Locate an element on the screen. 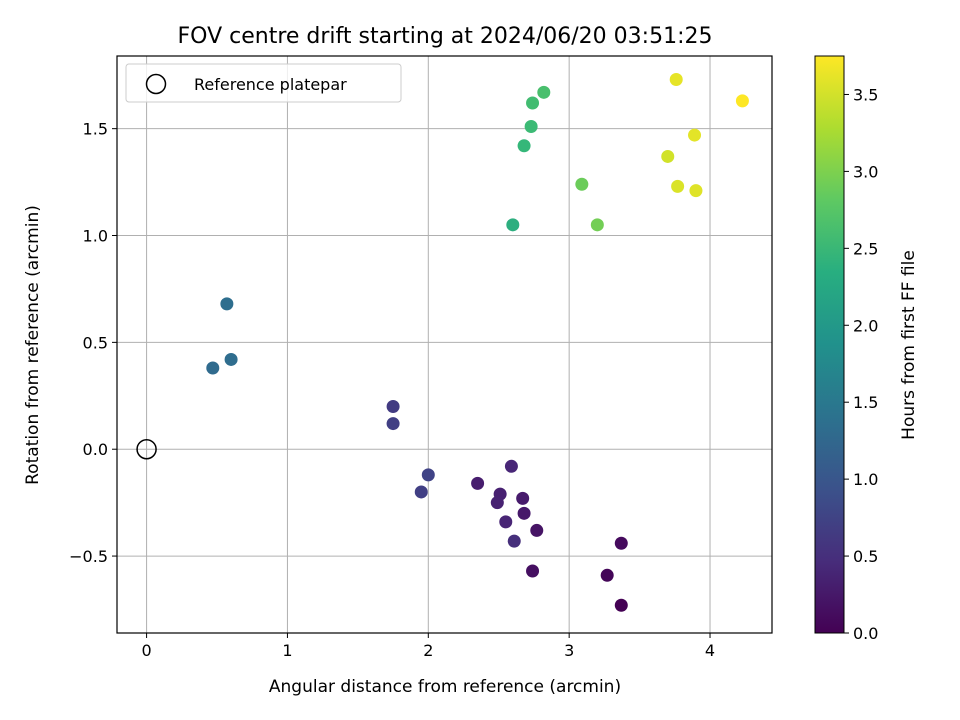 The image size is (960, 720). colorbar-tick-label: 1.0 is located at coordinates (865, 479).